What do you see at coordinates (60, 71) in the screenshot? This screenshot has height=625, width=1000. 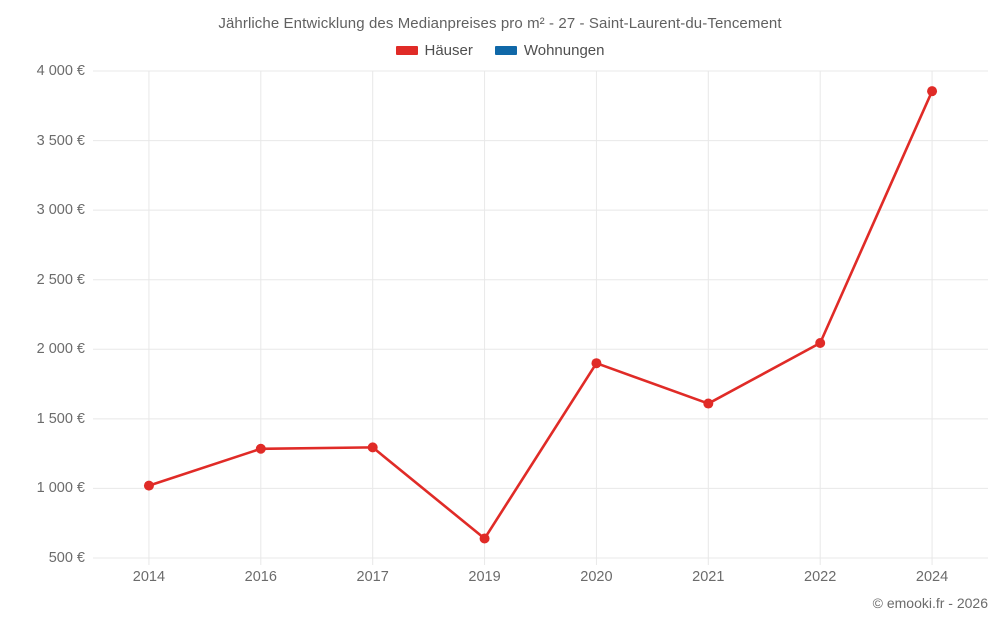 I see `y-axis-tick-label: 4 000 €` at bounding box center [60, 71].